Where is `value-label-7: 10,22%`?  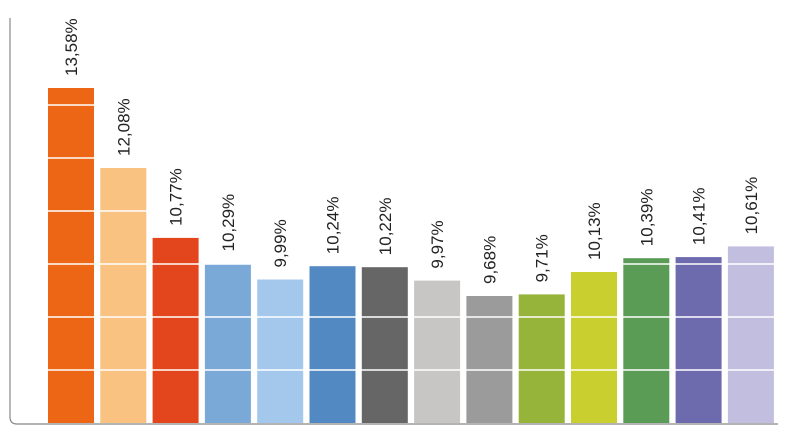 value-label-7: 10,22% is located at coordinates (385, 227).